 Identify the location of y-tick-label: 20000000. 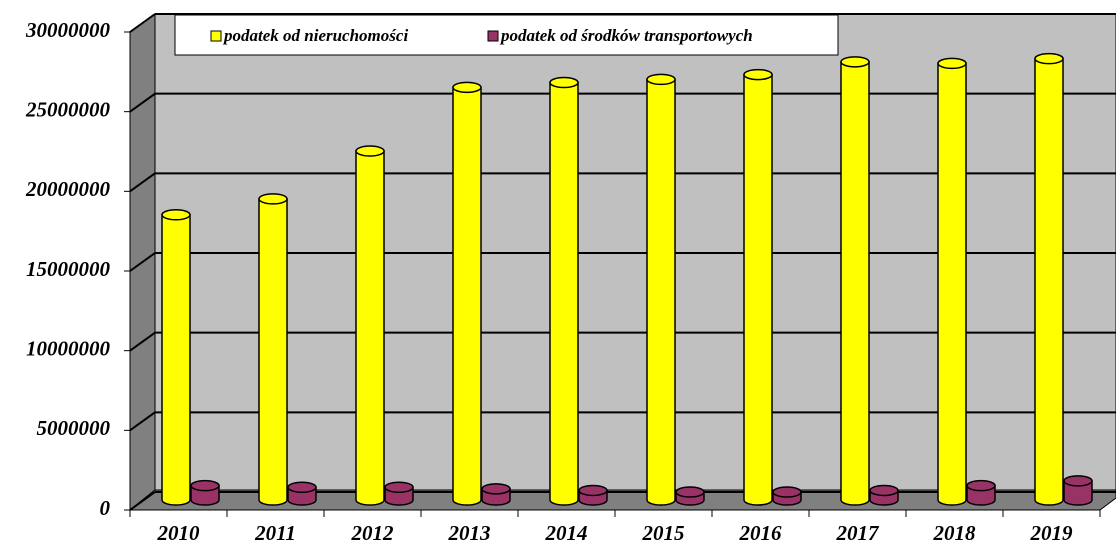
(68, 189).